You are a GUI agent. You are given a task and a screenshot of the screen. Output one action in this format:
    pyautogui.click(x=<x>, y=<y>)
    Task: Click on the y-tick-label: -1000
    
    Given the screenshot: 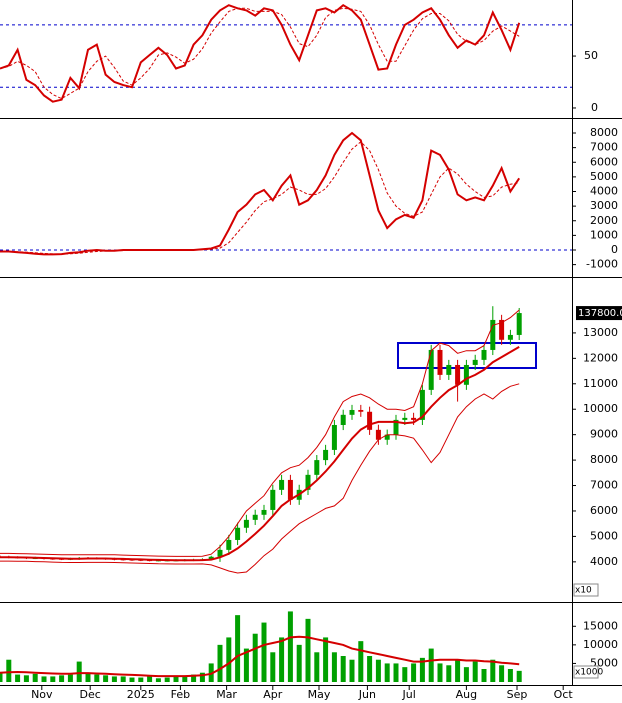 What is the action you would take?
    pyautogui.click(x=602, y=264)
    